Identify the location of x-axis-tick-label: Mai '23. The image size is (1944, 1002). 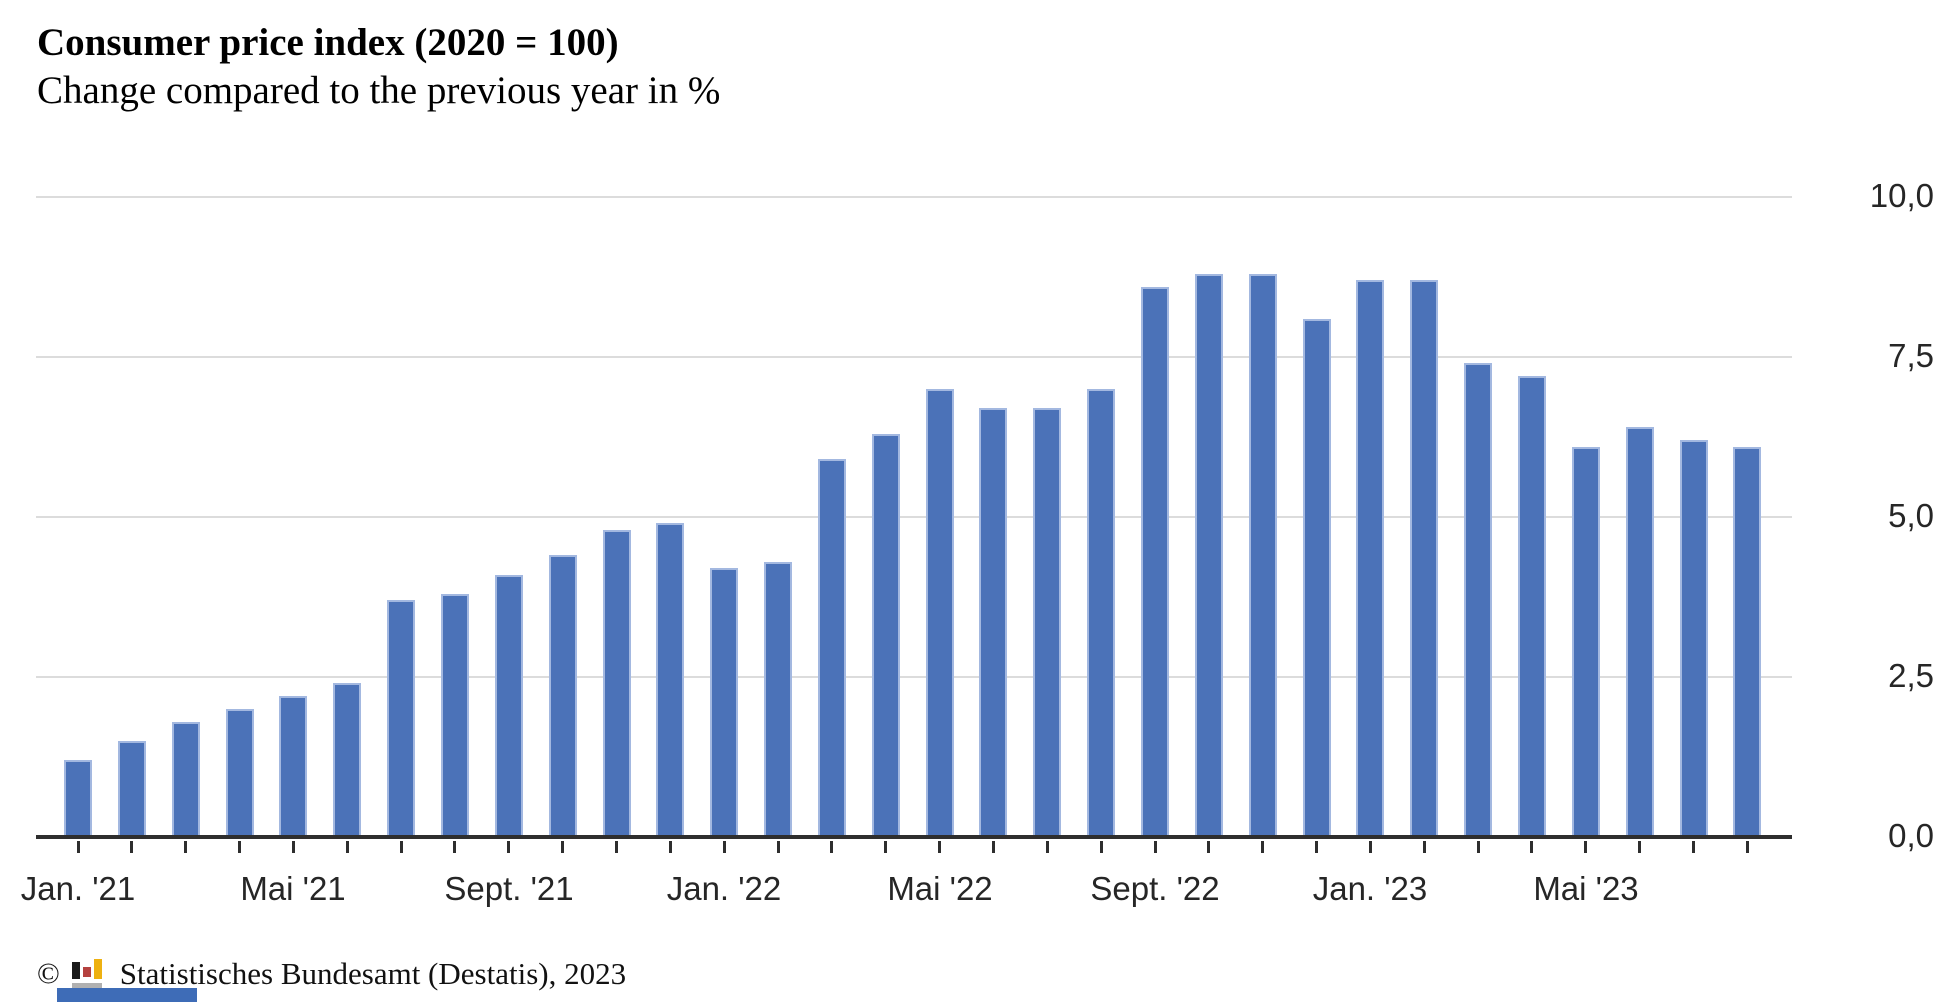
(1586, 888).